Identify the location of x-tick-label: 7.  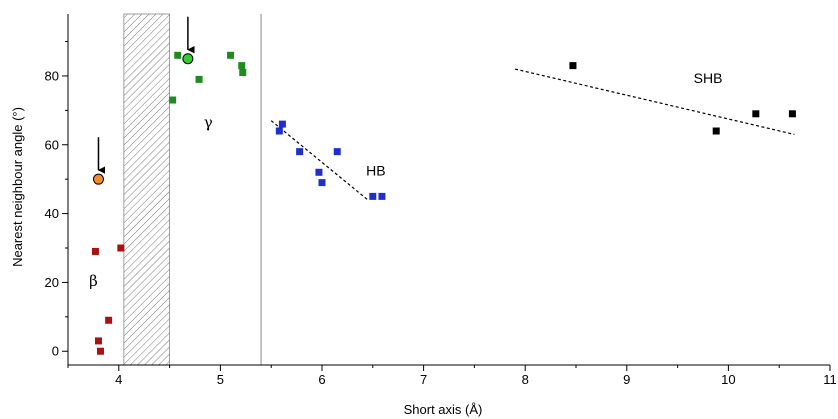
(423, 379).